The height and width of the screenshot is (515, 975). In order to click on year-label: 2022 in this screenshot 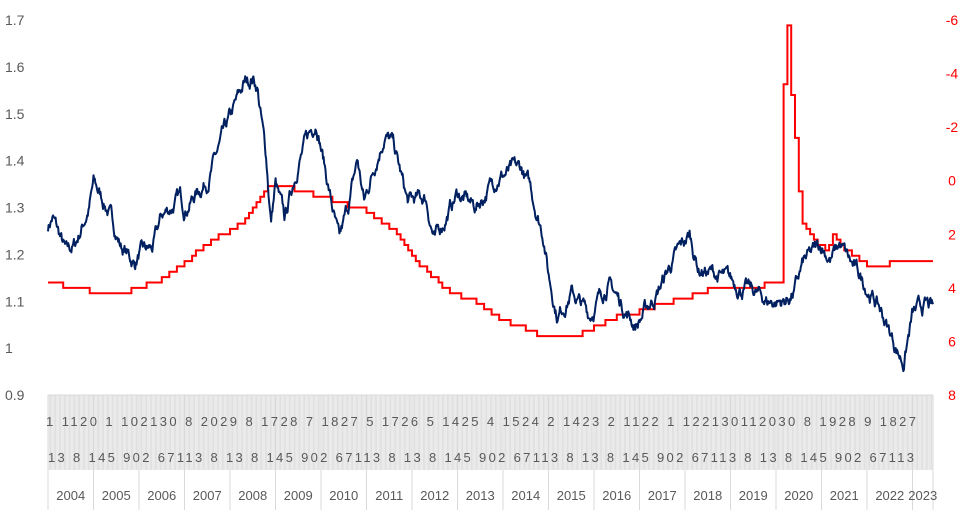, I will do `click(889, 495)`.